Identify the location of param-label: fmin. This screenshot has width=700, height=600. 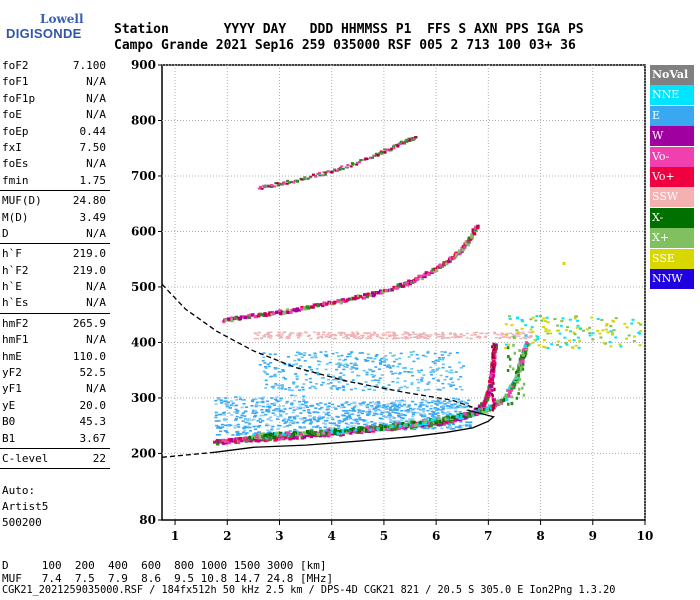
(15, 180).